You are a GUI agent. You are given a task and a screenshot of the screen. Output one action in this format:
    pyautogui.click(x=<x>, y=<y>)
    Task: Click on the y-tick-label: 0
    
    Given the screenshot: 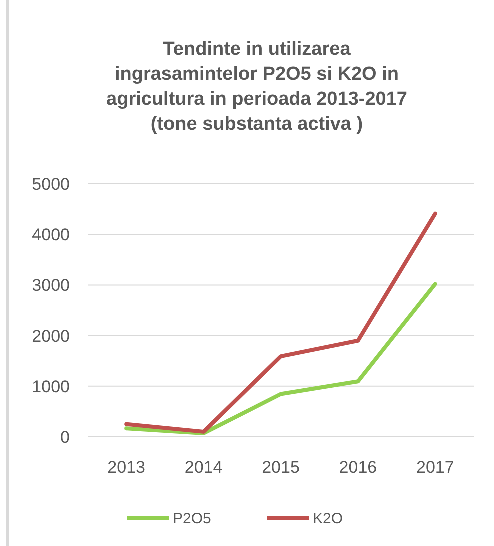 What is the action you would take?
    pyautogui.click(x=65, y=437)
    